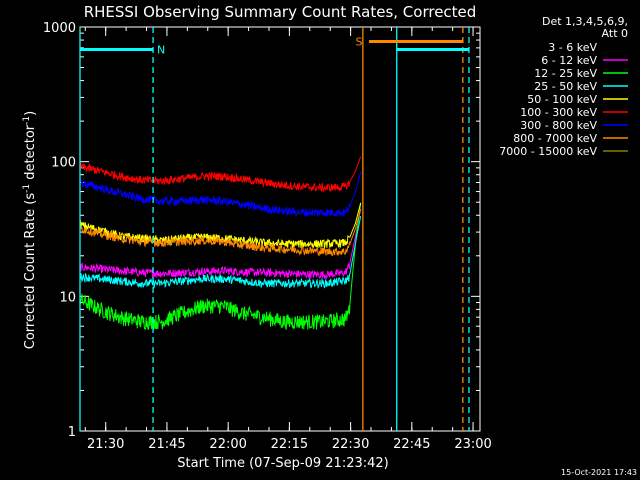 This screenshot has height=480, width=640. Describe the element at coordinates (63, 163) in the screenshot. I see `y-tick-label: 100` at that location.